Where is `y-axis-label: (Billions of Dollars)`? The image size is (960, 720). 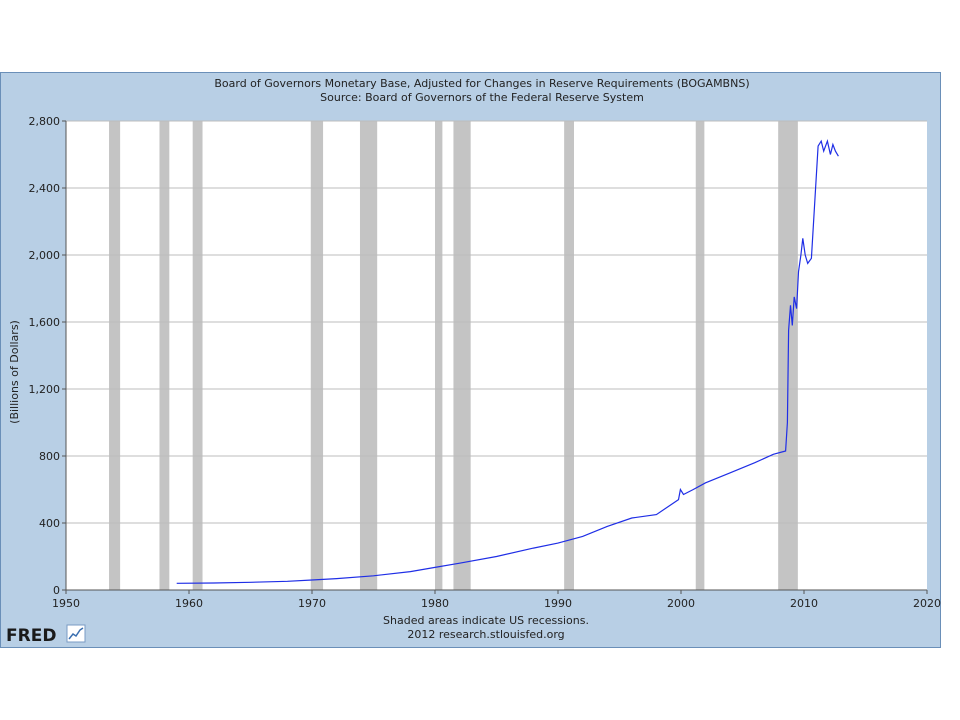 y-axis-label: (Billions of Dollars) is located at coordinates (14, 372).